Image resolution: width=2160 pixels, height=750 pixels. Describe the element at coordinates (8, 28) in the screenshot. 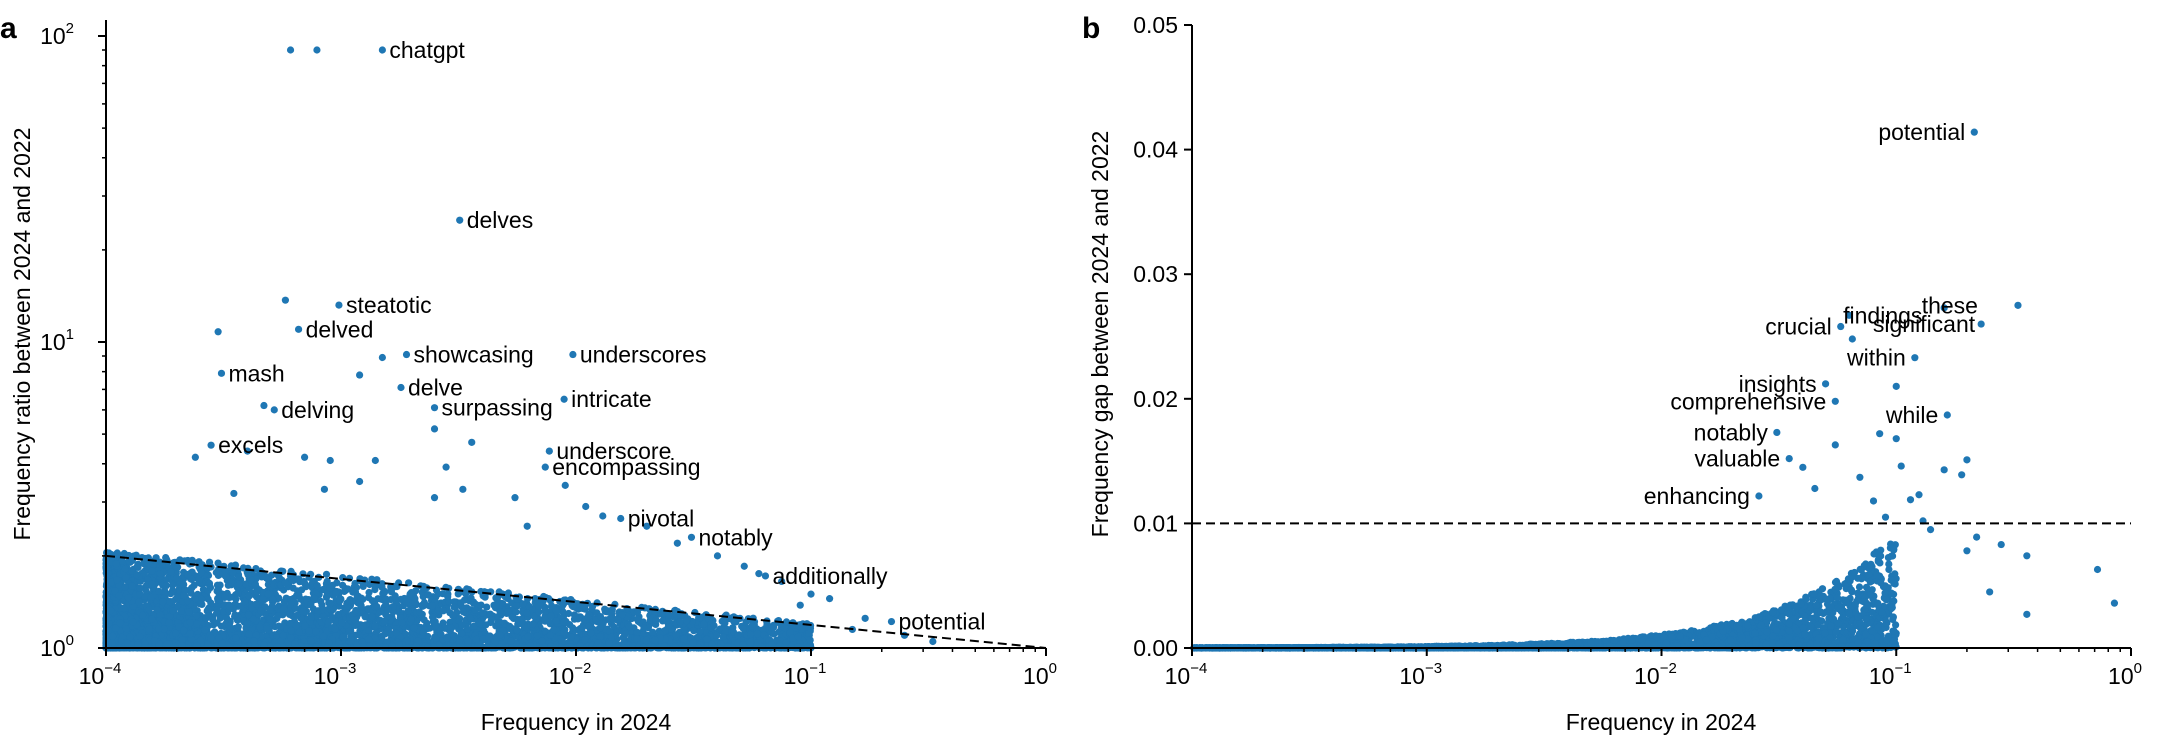

I see `panel-a-letter: a` at that location.